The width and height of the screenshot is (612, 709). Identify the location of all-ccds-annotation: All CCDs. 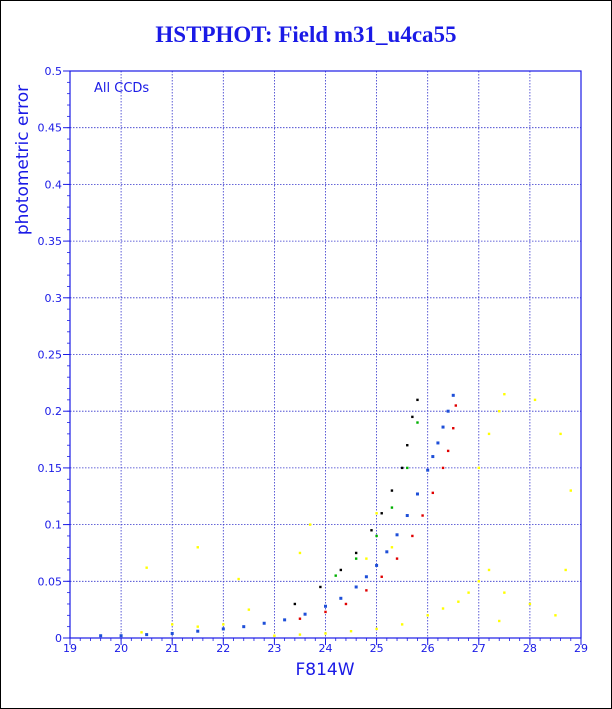
(121, 88).